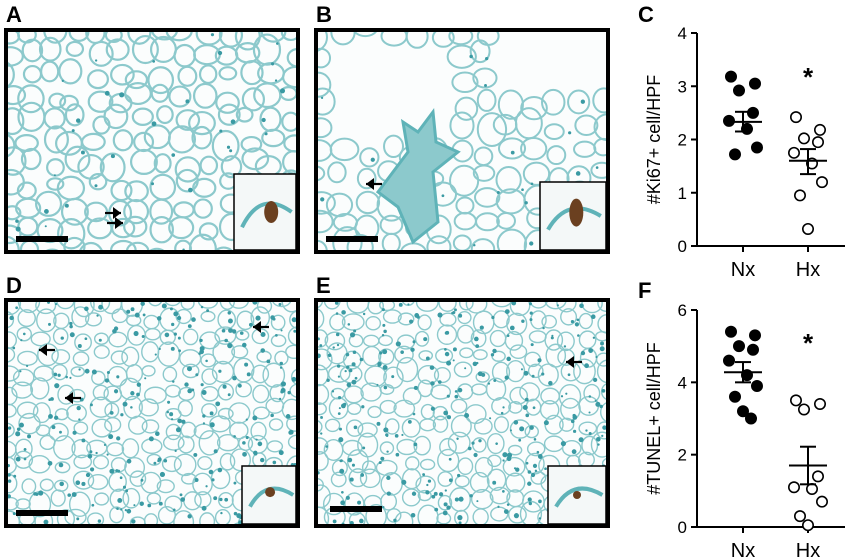 The width and height of the screenshot is (858, 559). I want to click on y-tick-label: 3, so click(682, 86).